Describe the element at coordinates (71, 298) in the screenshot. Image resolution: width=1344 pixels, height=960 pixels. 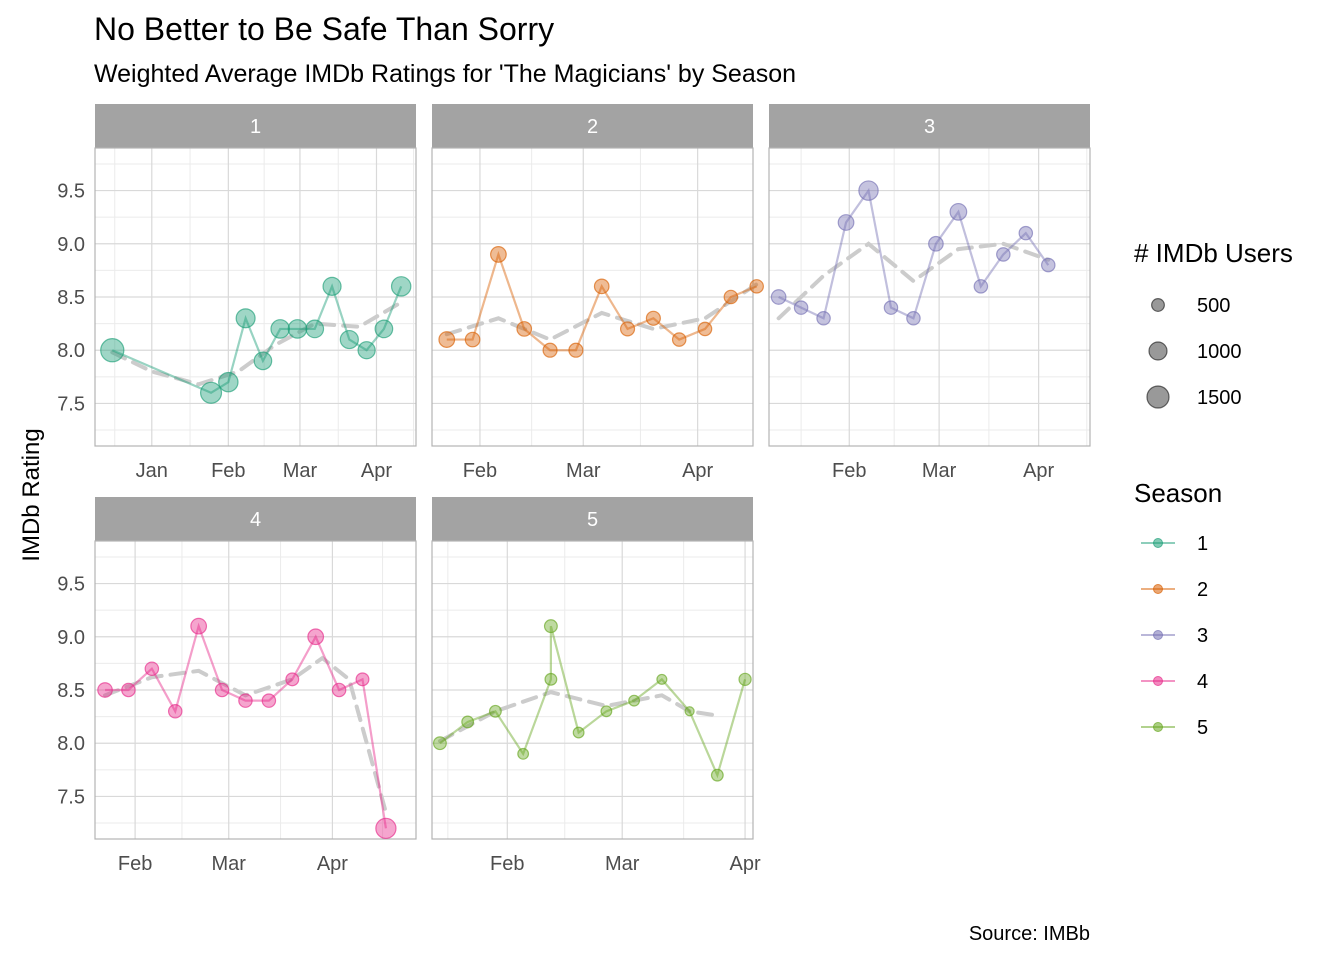
I see `y-tick-label: 8.5` at that location.